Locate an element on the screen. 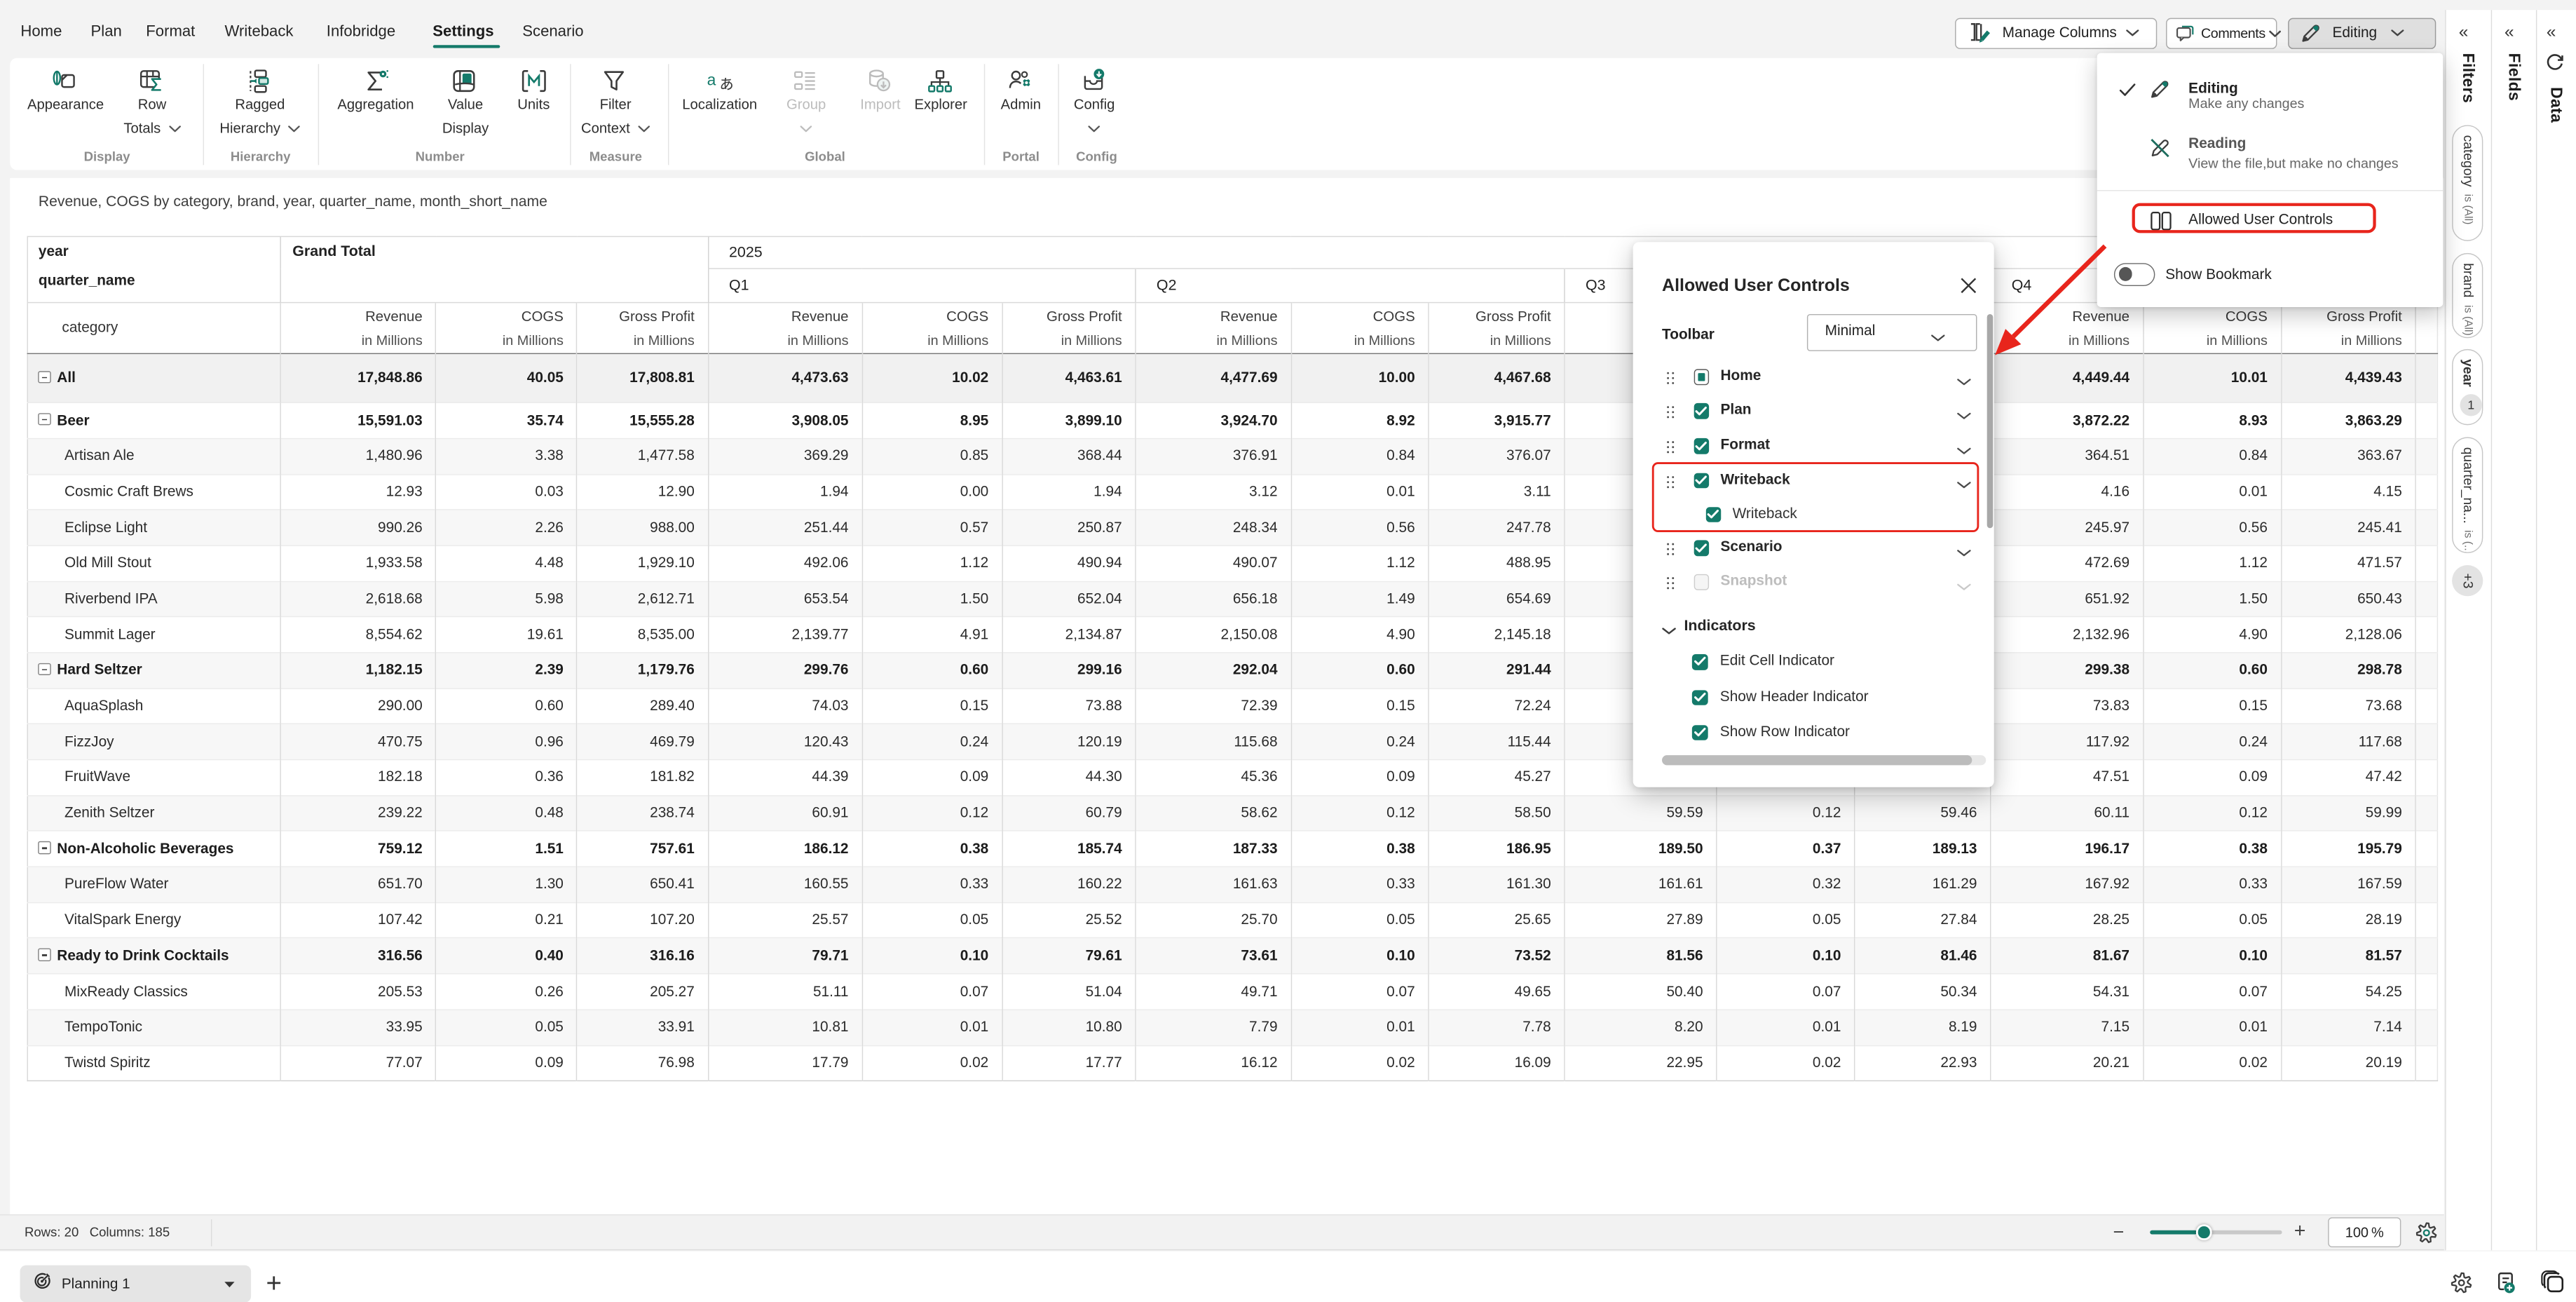  svg-text: a is located at coordinates (711, 79).